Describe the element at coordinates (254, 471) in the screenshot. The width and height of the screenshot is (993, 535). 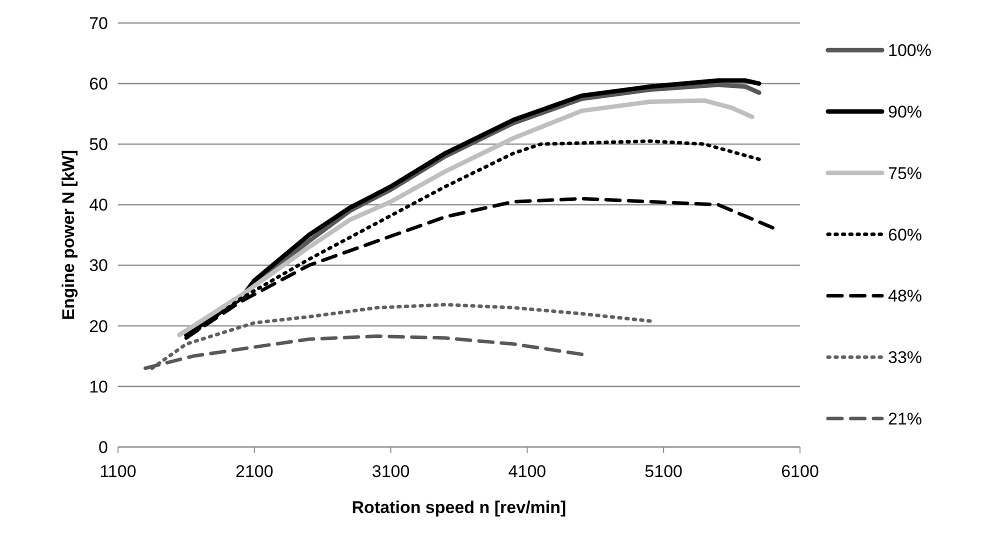
I see `x-tick-label: 2100` at that location.